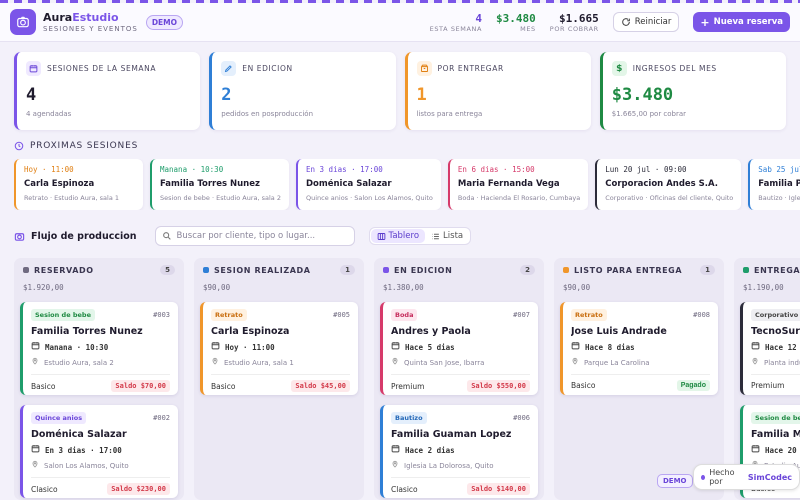 The image size is (800, 500). I want to click on card-when: Hoy · 11:00, so click(250, 347).